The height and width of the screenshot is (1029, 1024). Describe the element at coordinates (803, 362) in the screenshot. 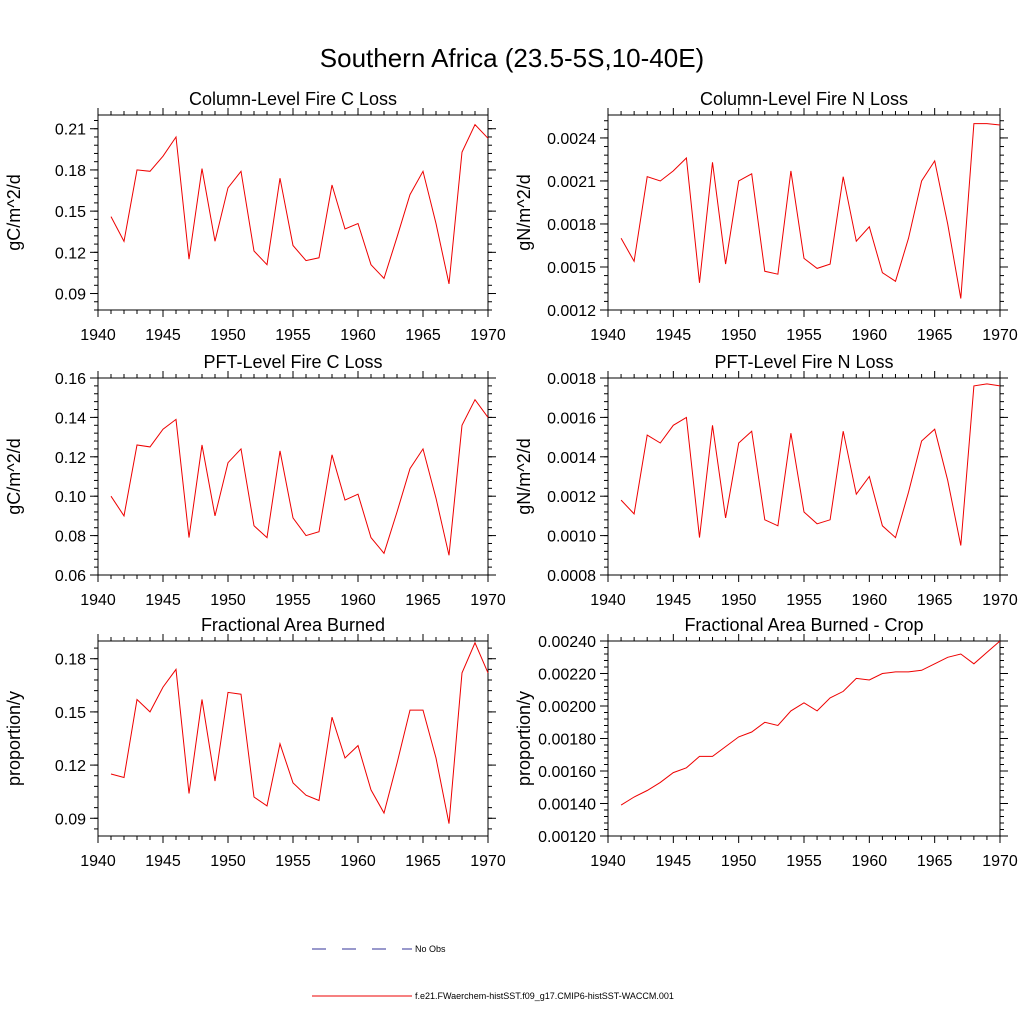

I see `panel-title: PFT-Level Fire N Loss` at that location.